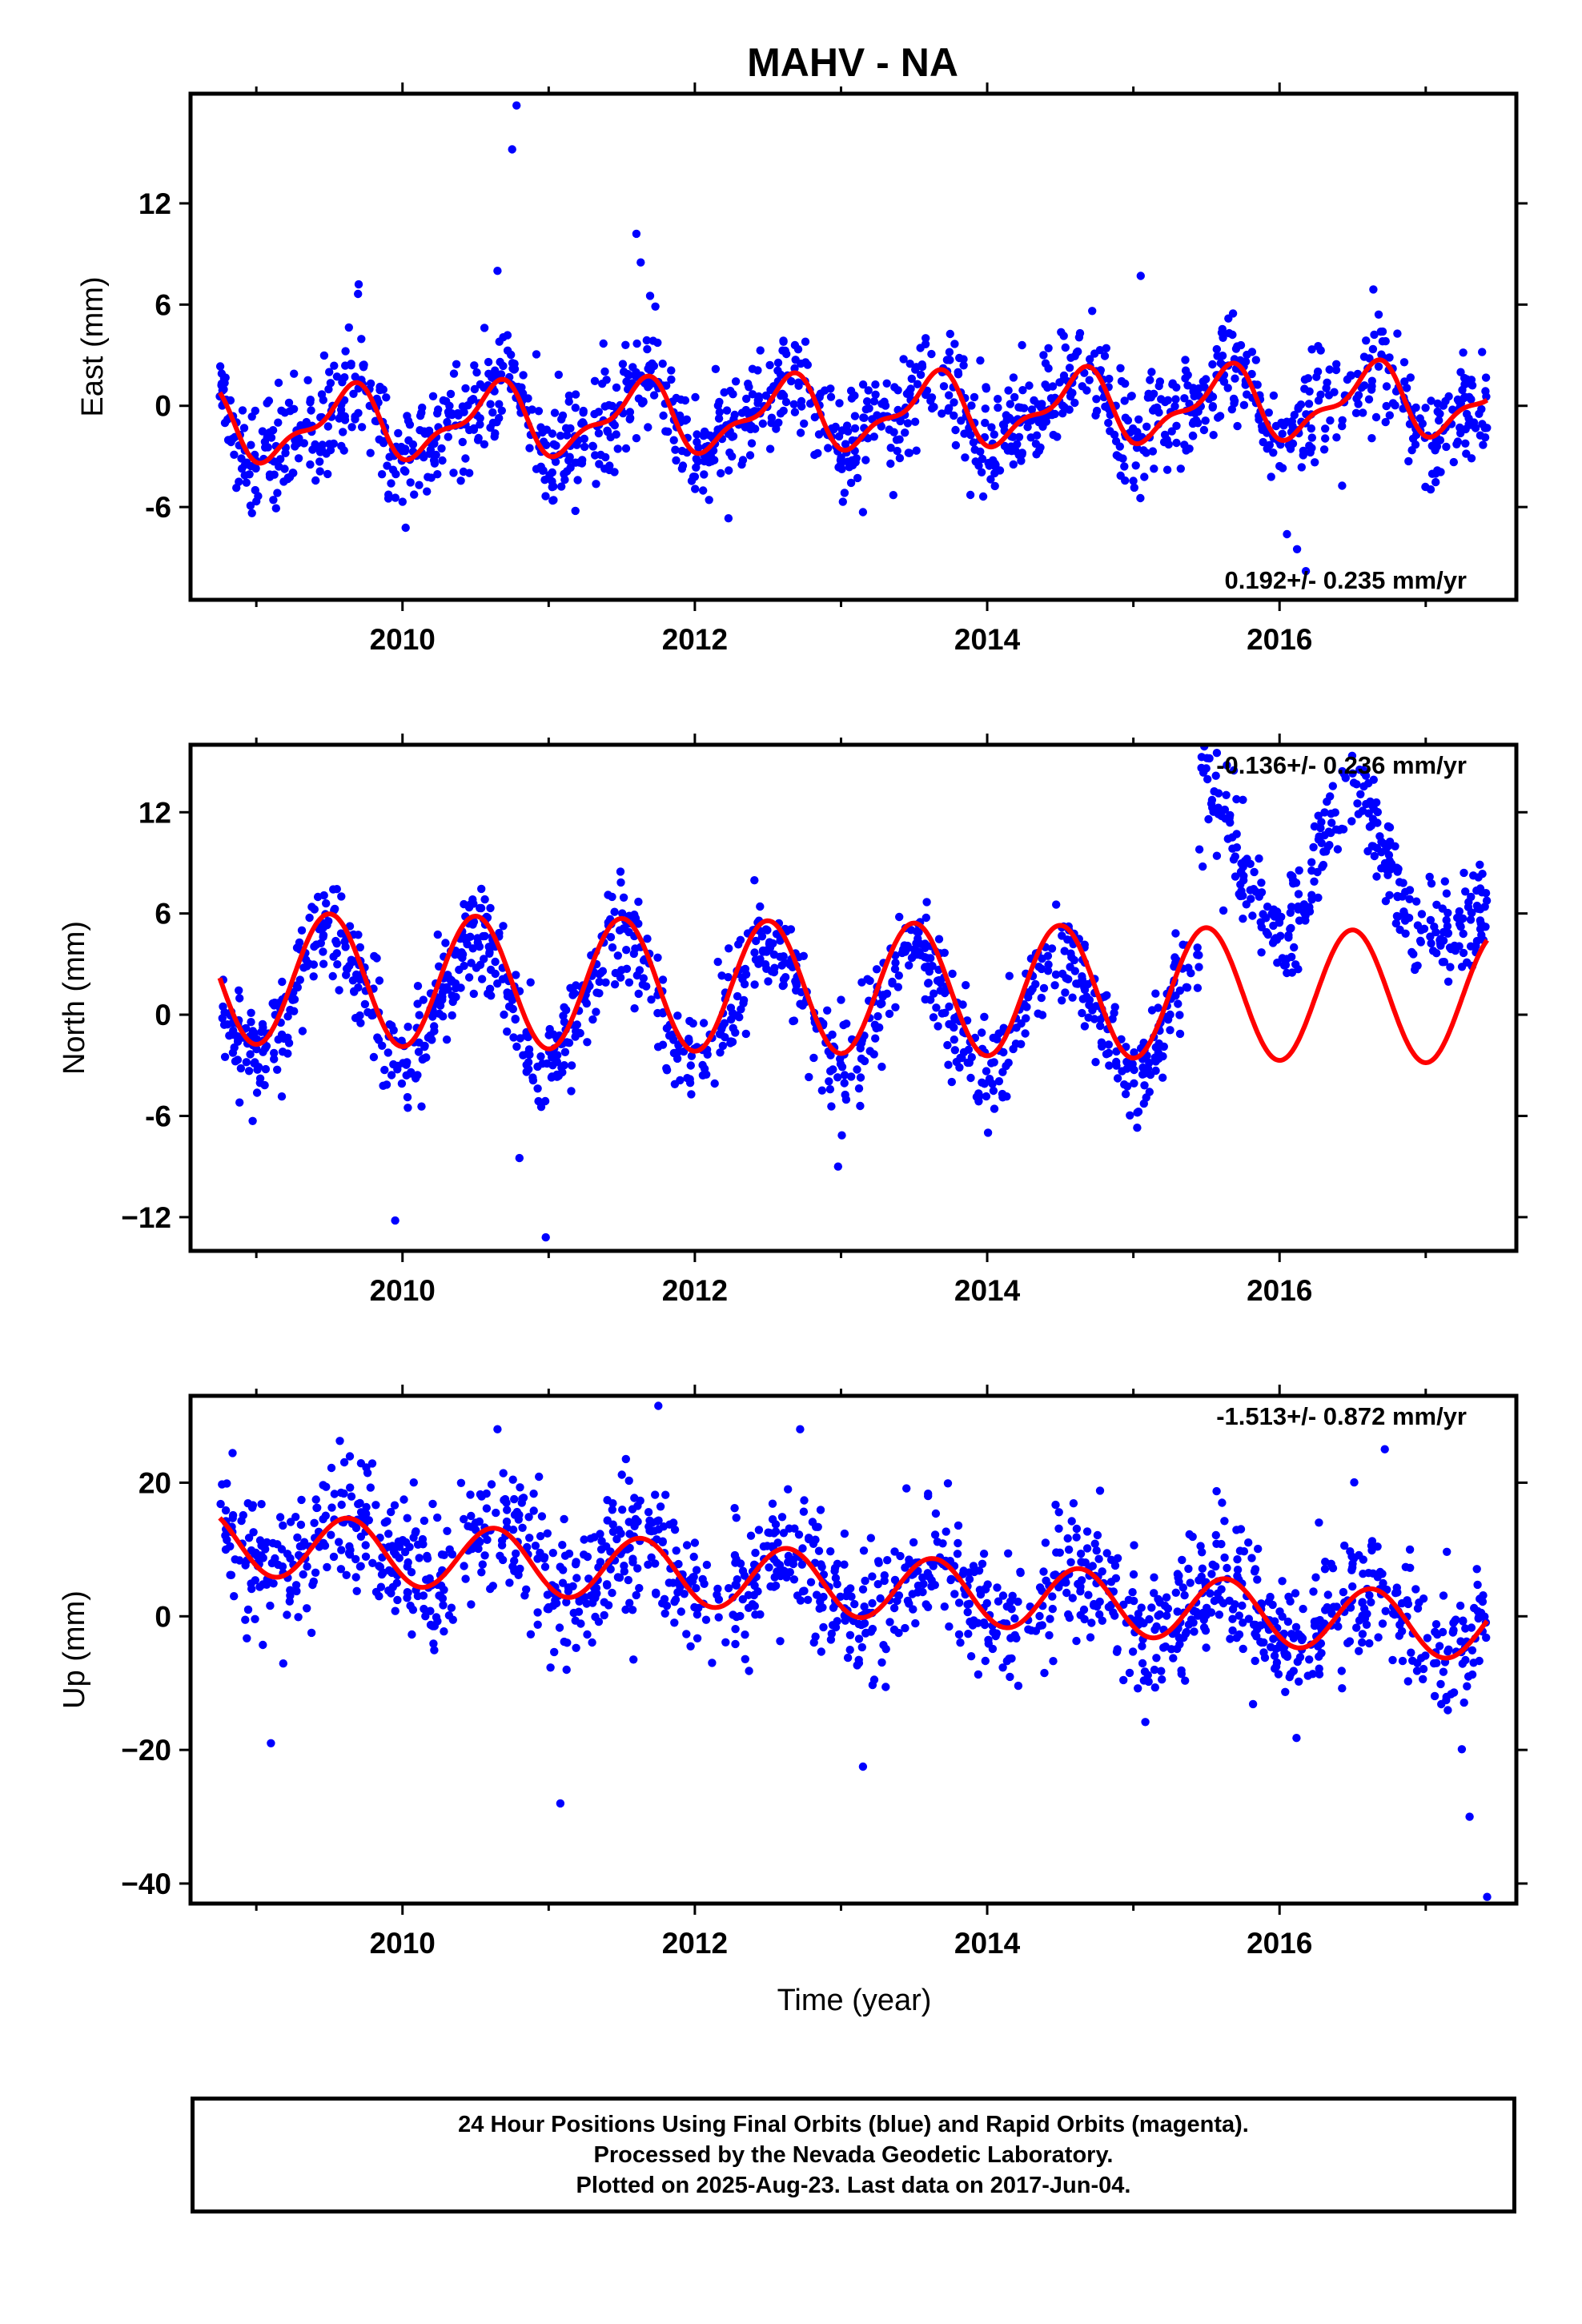 This screenshot has height=2324, width=1582. Describe the element at coordinates (987, 639) in the screenshot. I see `x-tick-label: 2014` at that location.